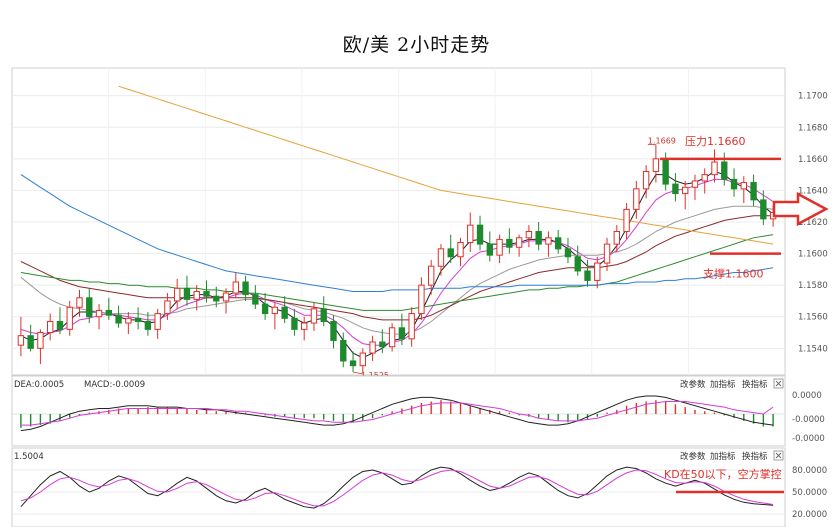 The width and height of the screenshot is (833, 527). I want to click on macd-dea-line, so click(397, 413).